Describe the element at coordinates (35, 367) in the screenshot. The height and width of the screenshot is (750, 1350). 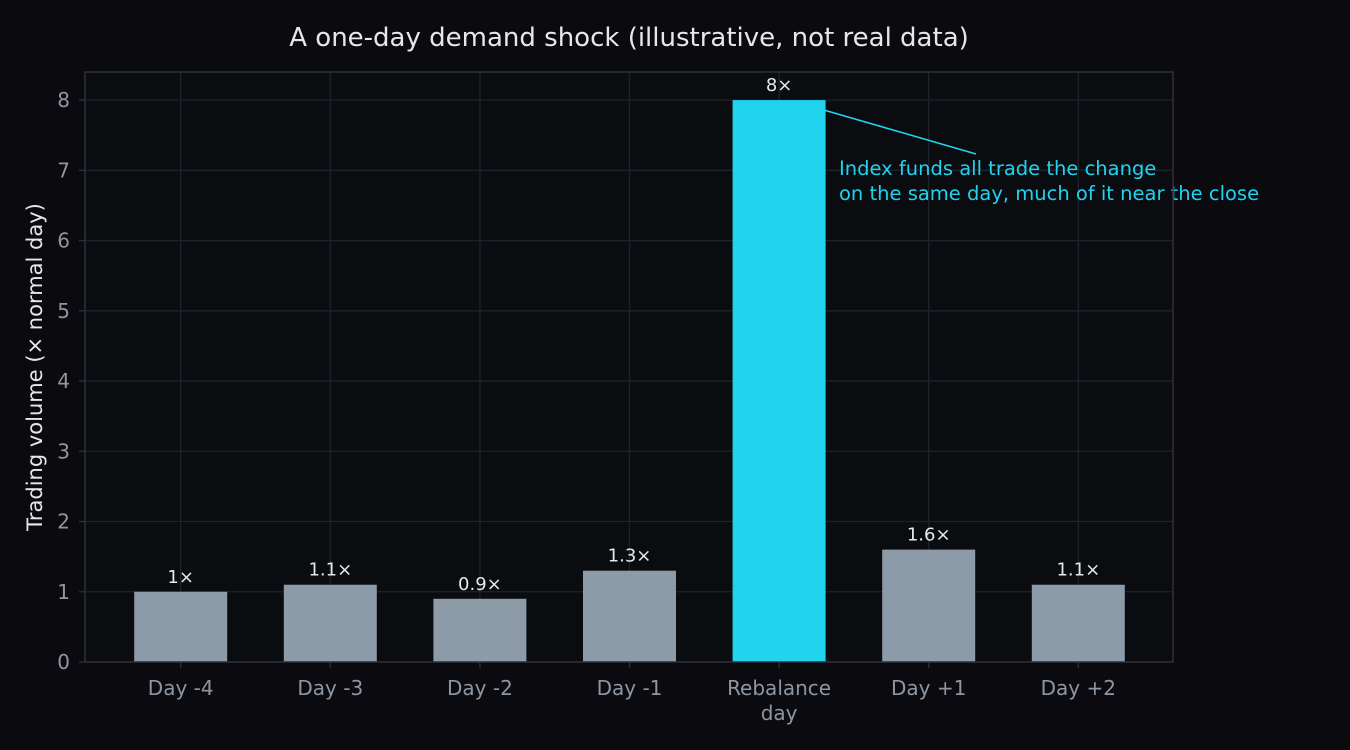
I see `y-axis-label: Trading volume (× normal day)` at that location.